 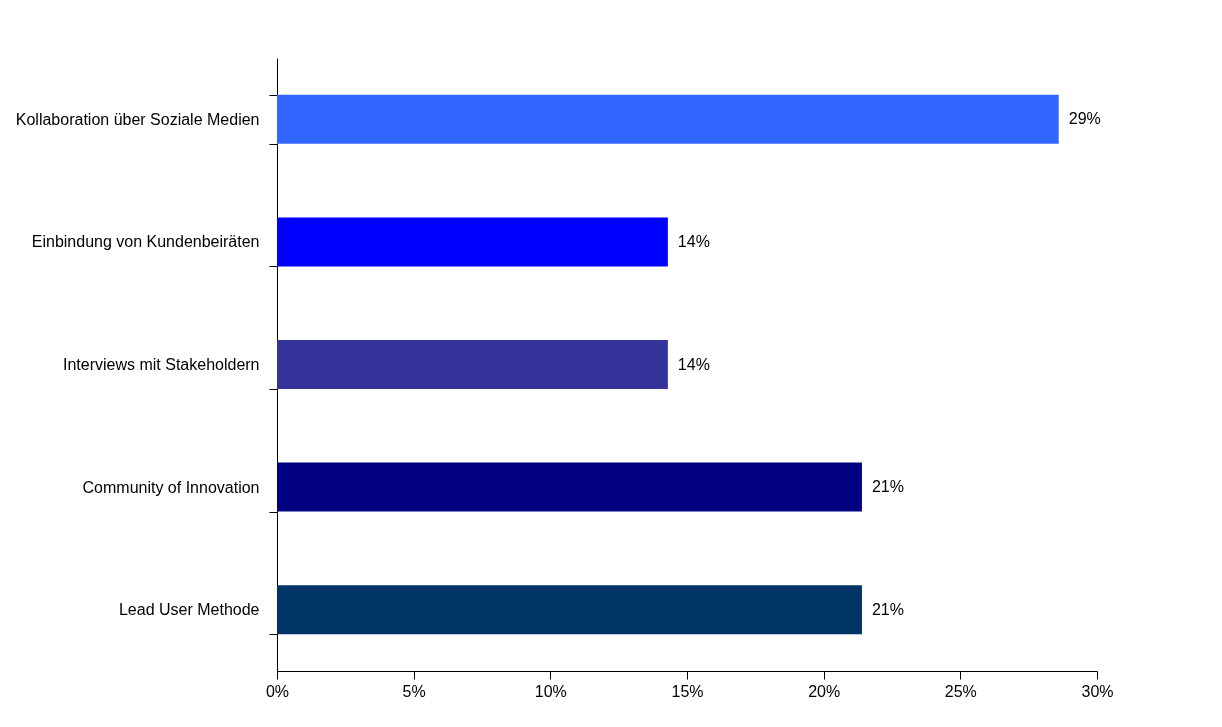 I want to click on y-tick-label: Community of Innovation, so click(x=171, y=487).